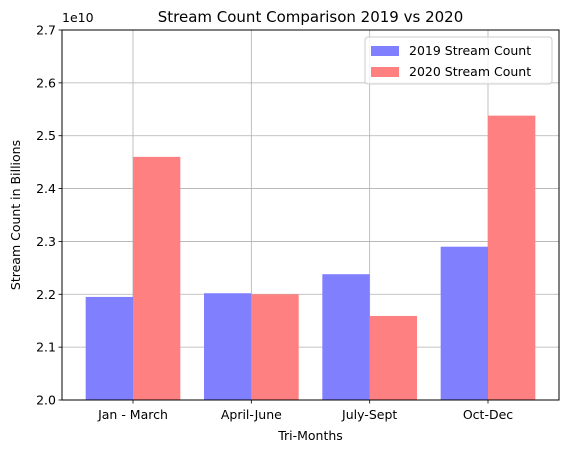 Image resolution: width=567 pixels, height=453 pixels. I want to click on x-tick-label: Jan - March, so click(132, 414).